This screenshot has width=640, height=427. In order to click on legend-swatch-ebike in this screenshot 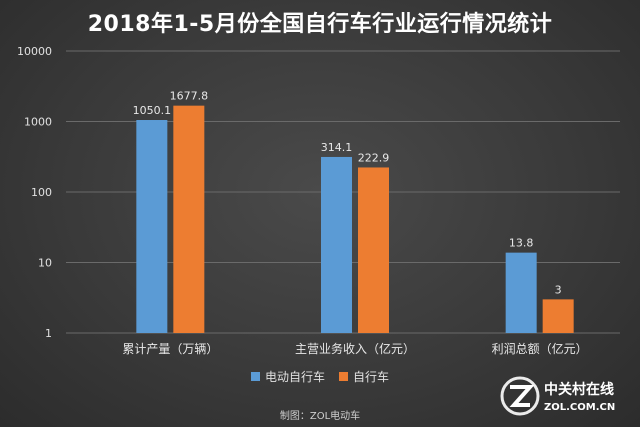, I will do `click(255, 376)`.